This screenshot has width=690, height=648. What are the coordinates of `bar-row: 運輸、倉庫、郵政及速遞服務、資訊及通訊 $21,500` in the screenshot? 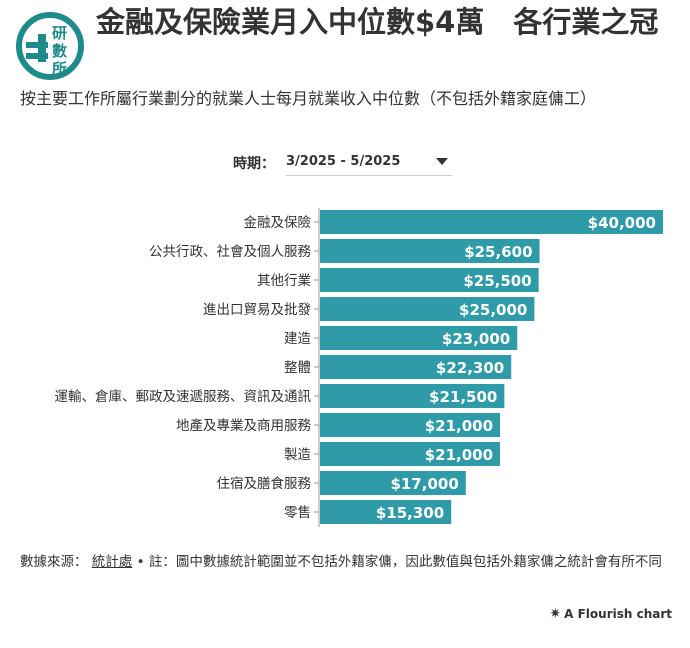 It's located at (280, 396).